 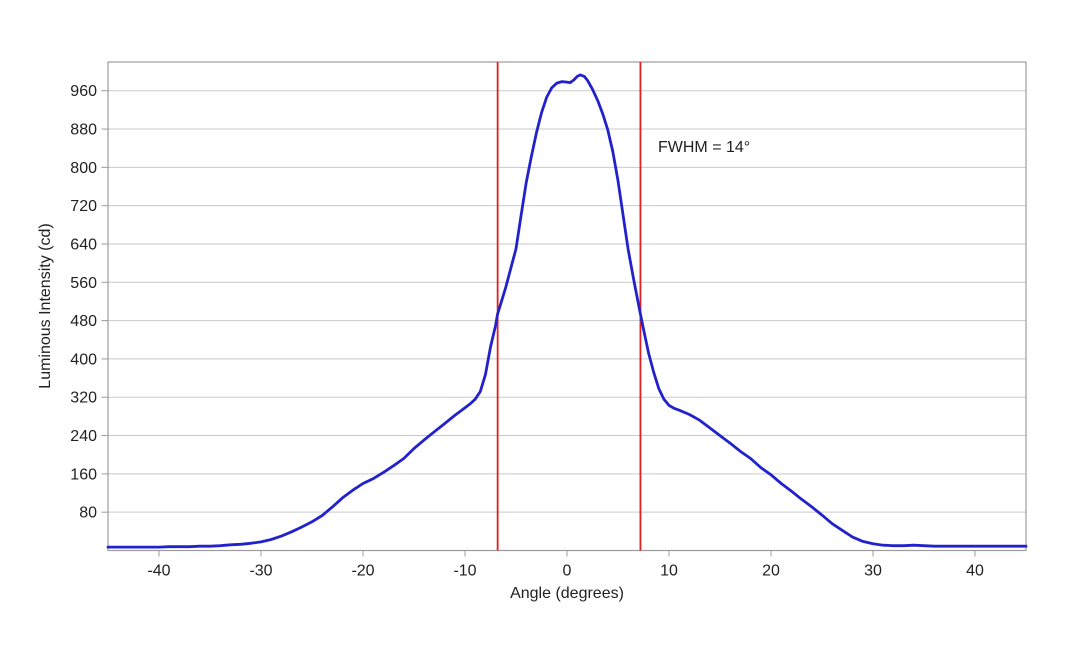 What do you see at coordinates (873, 571) in the screenshot?
I see `x-tick-label: 30` at bounding box center [873, 571].